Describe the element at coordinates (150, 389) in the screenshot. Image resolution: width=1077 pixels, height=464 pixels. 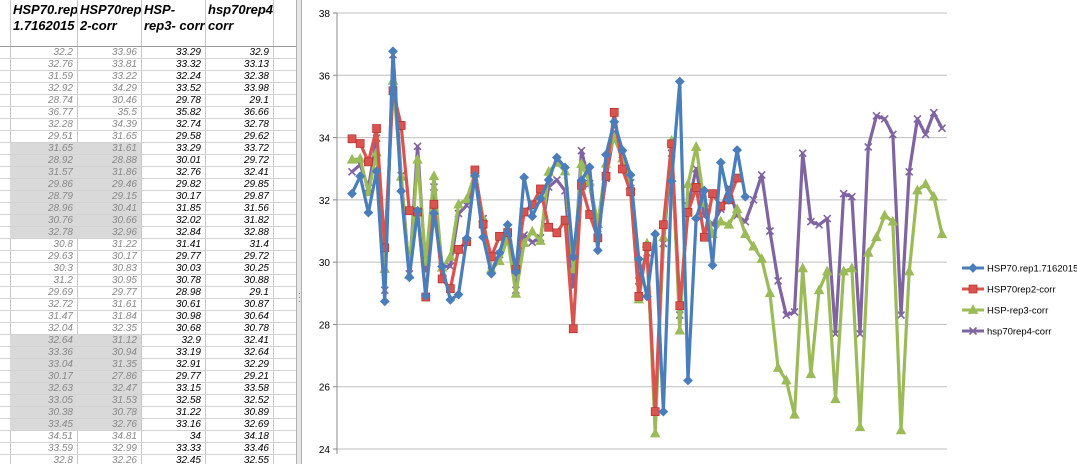
I see `table-row: 32.63 32.47 33.15 33.58` at that location.